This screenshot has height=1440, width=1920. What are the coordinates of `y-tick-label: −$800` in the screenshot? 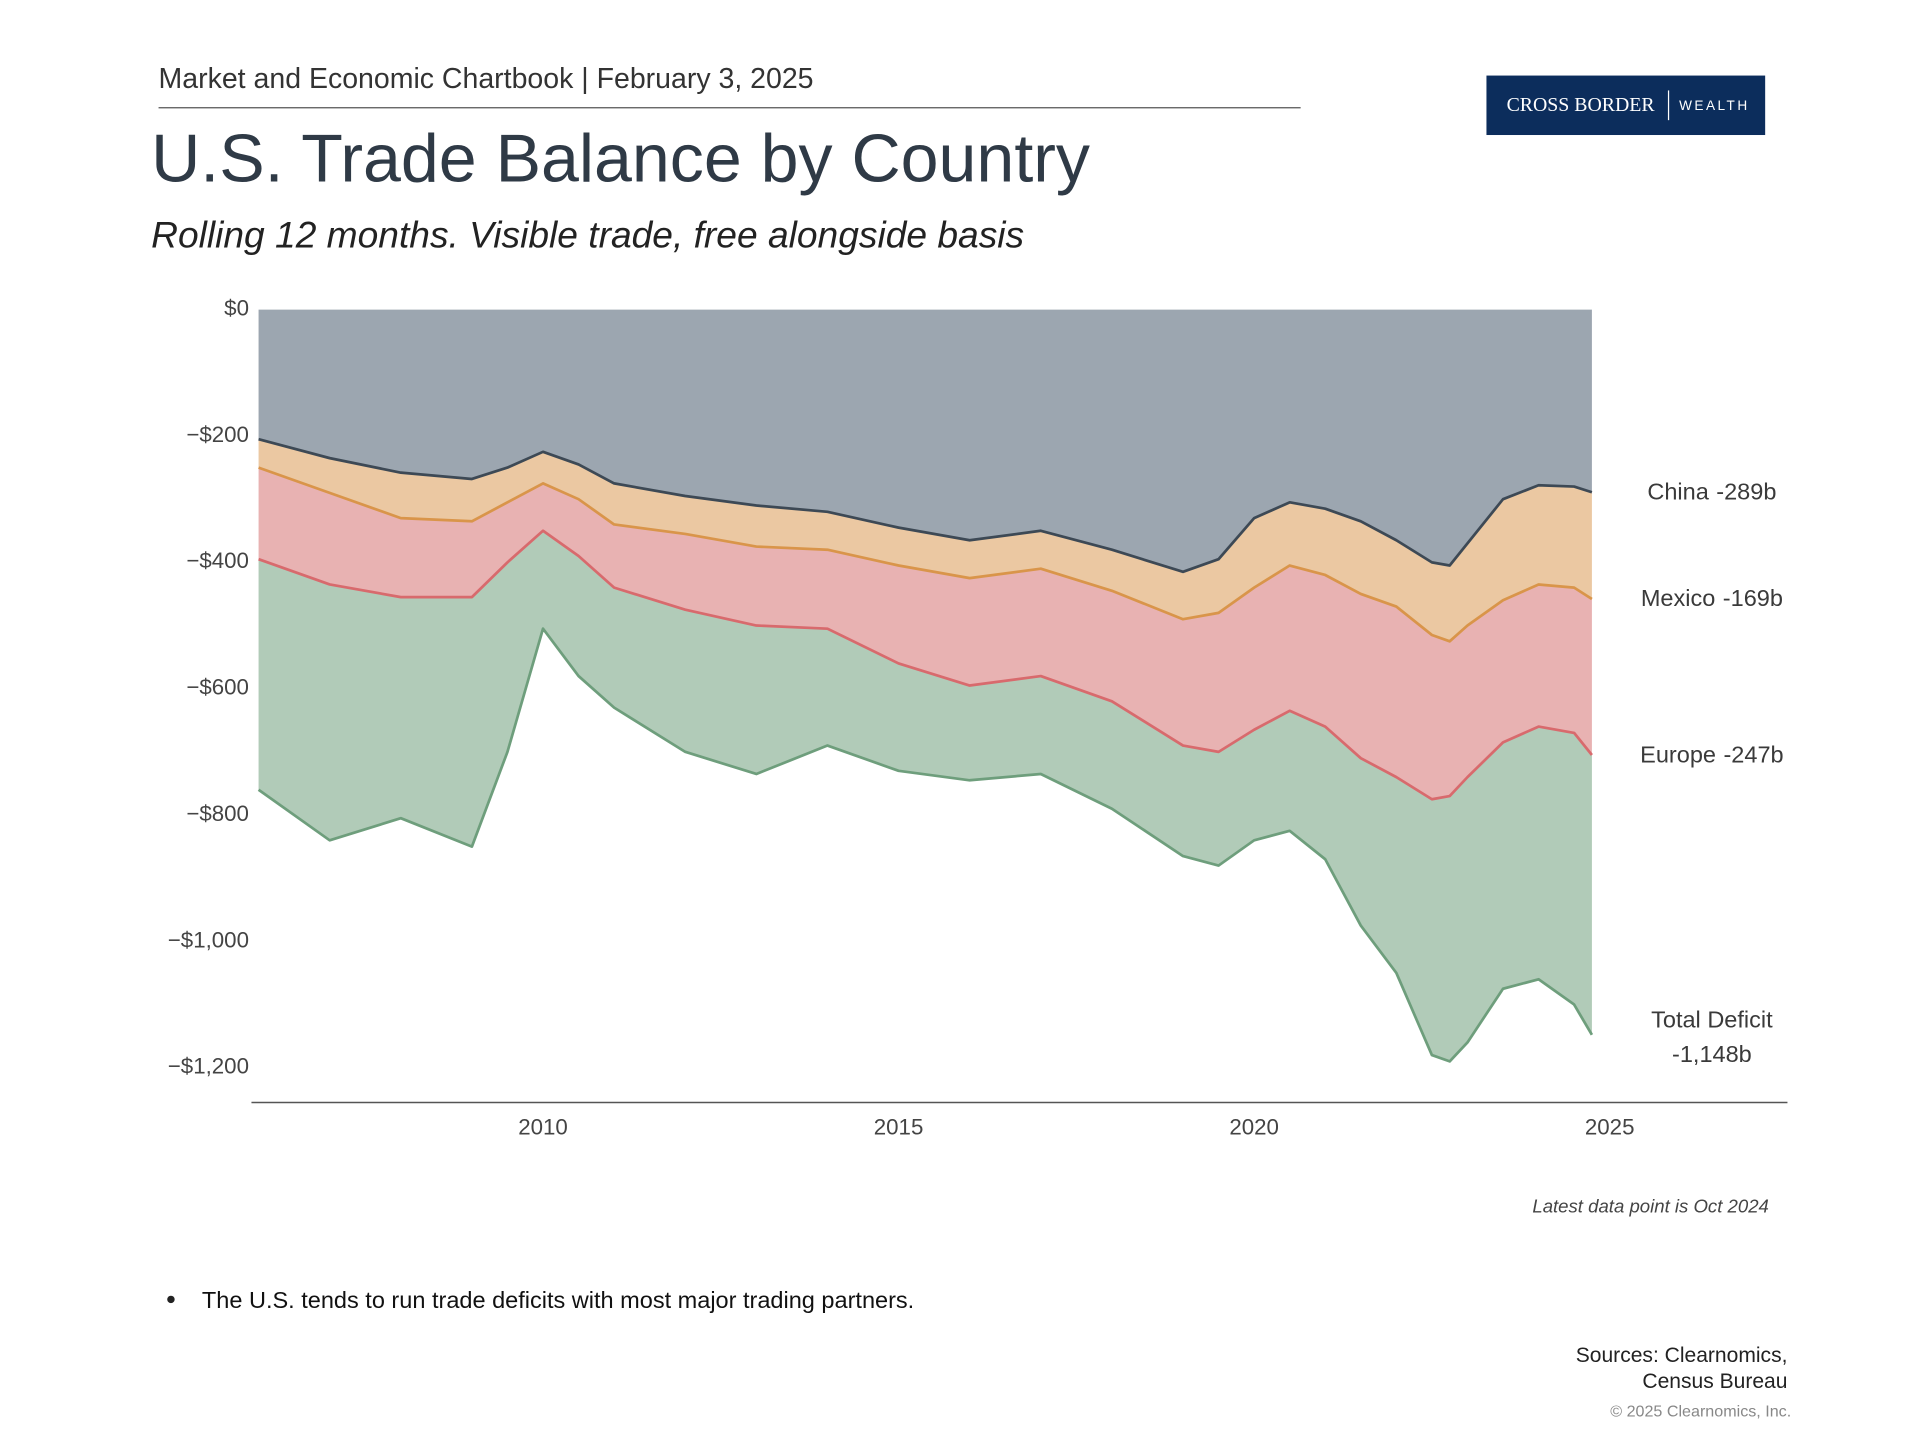 It's located at (217, 813).